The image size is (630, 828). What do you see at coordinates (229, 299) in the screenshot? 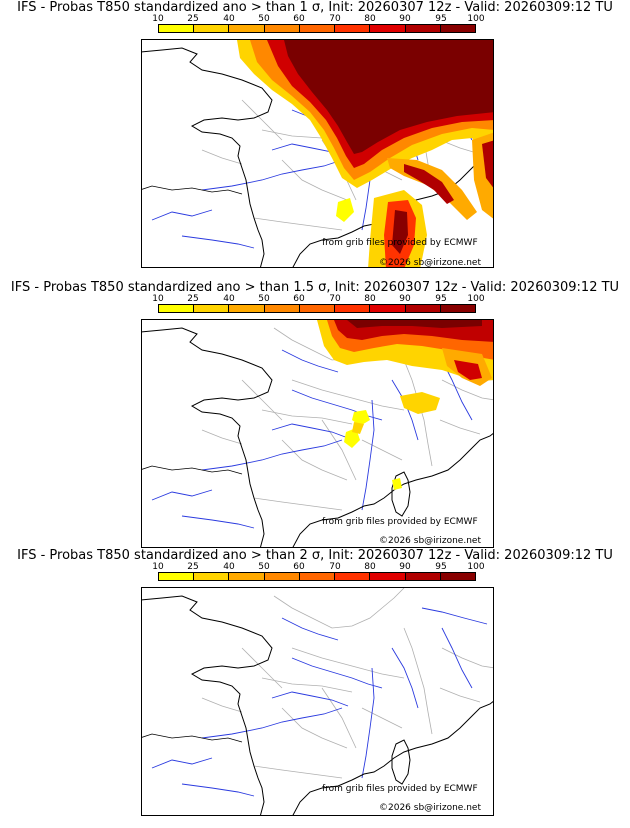
I see `legend-tick: 40` at bounding box center [229, 299].